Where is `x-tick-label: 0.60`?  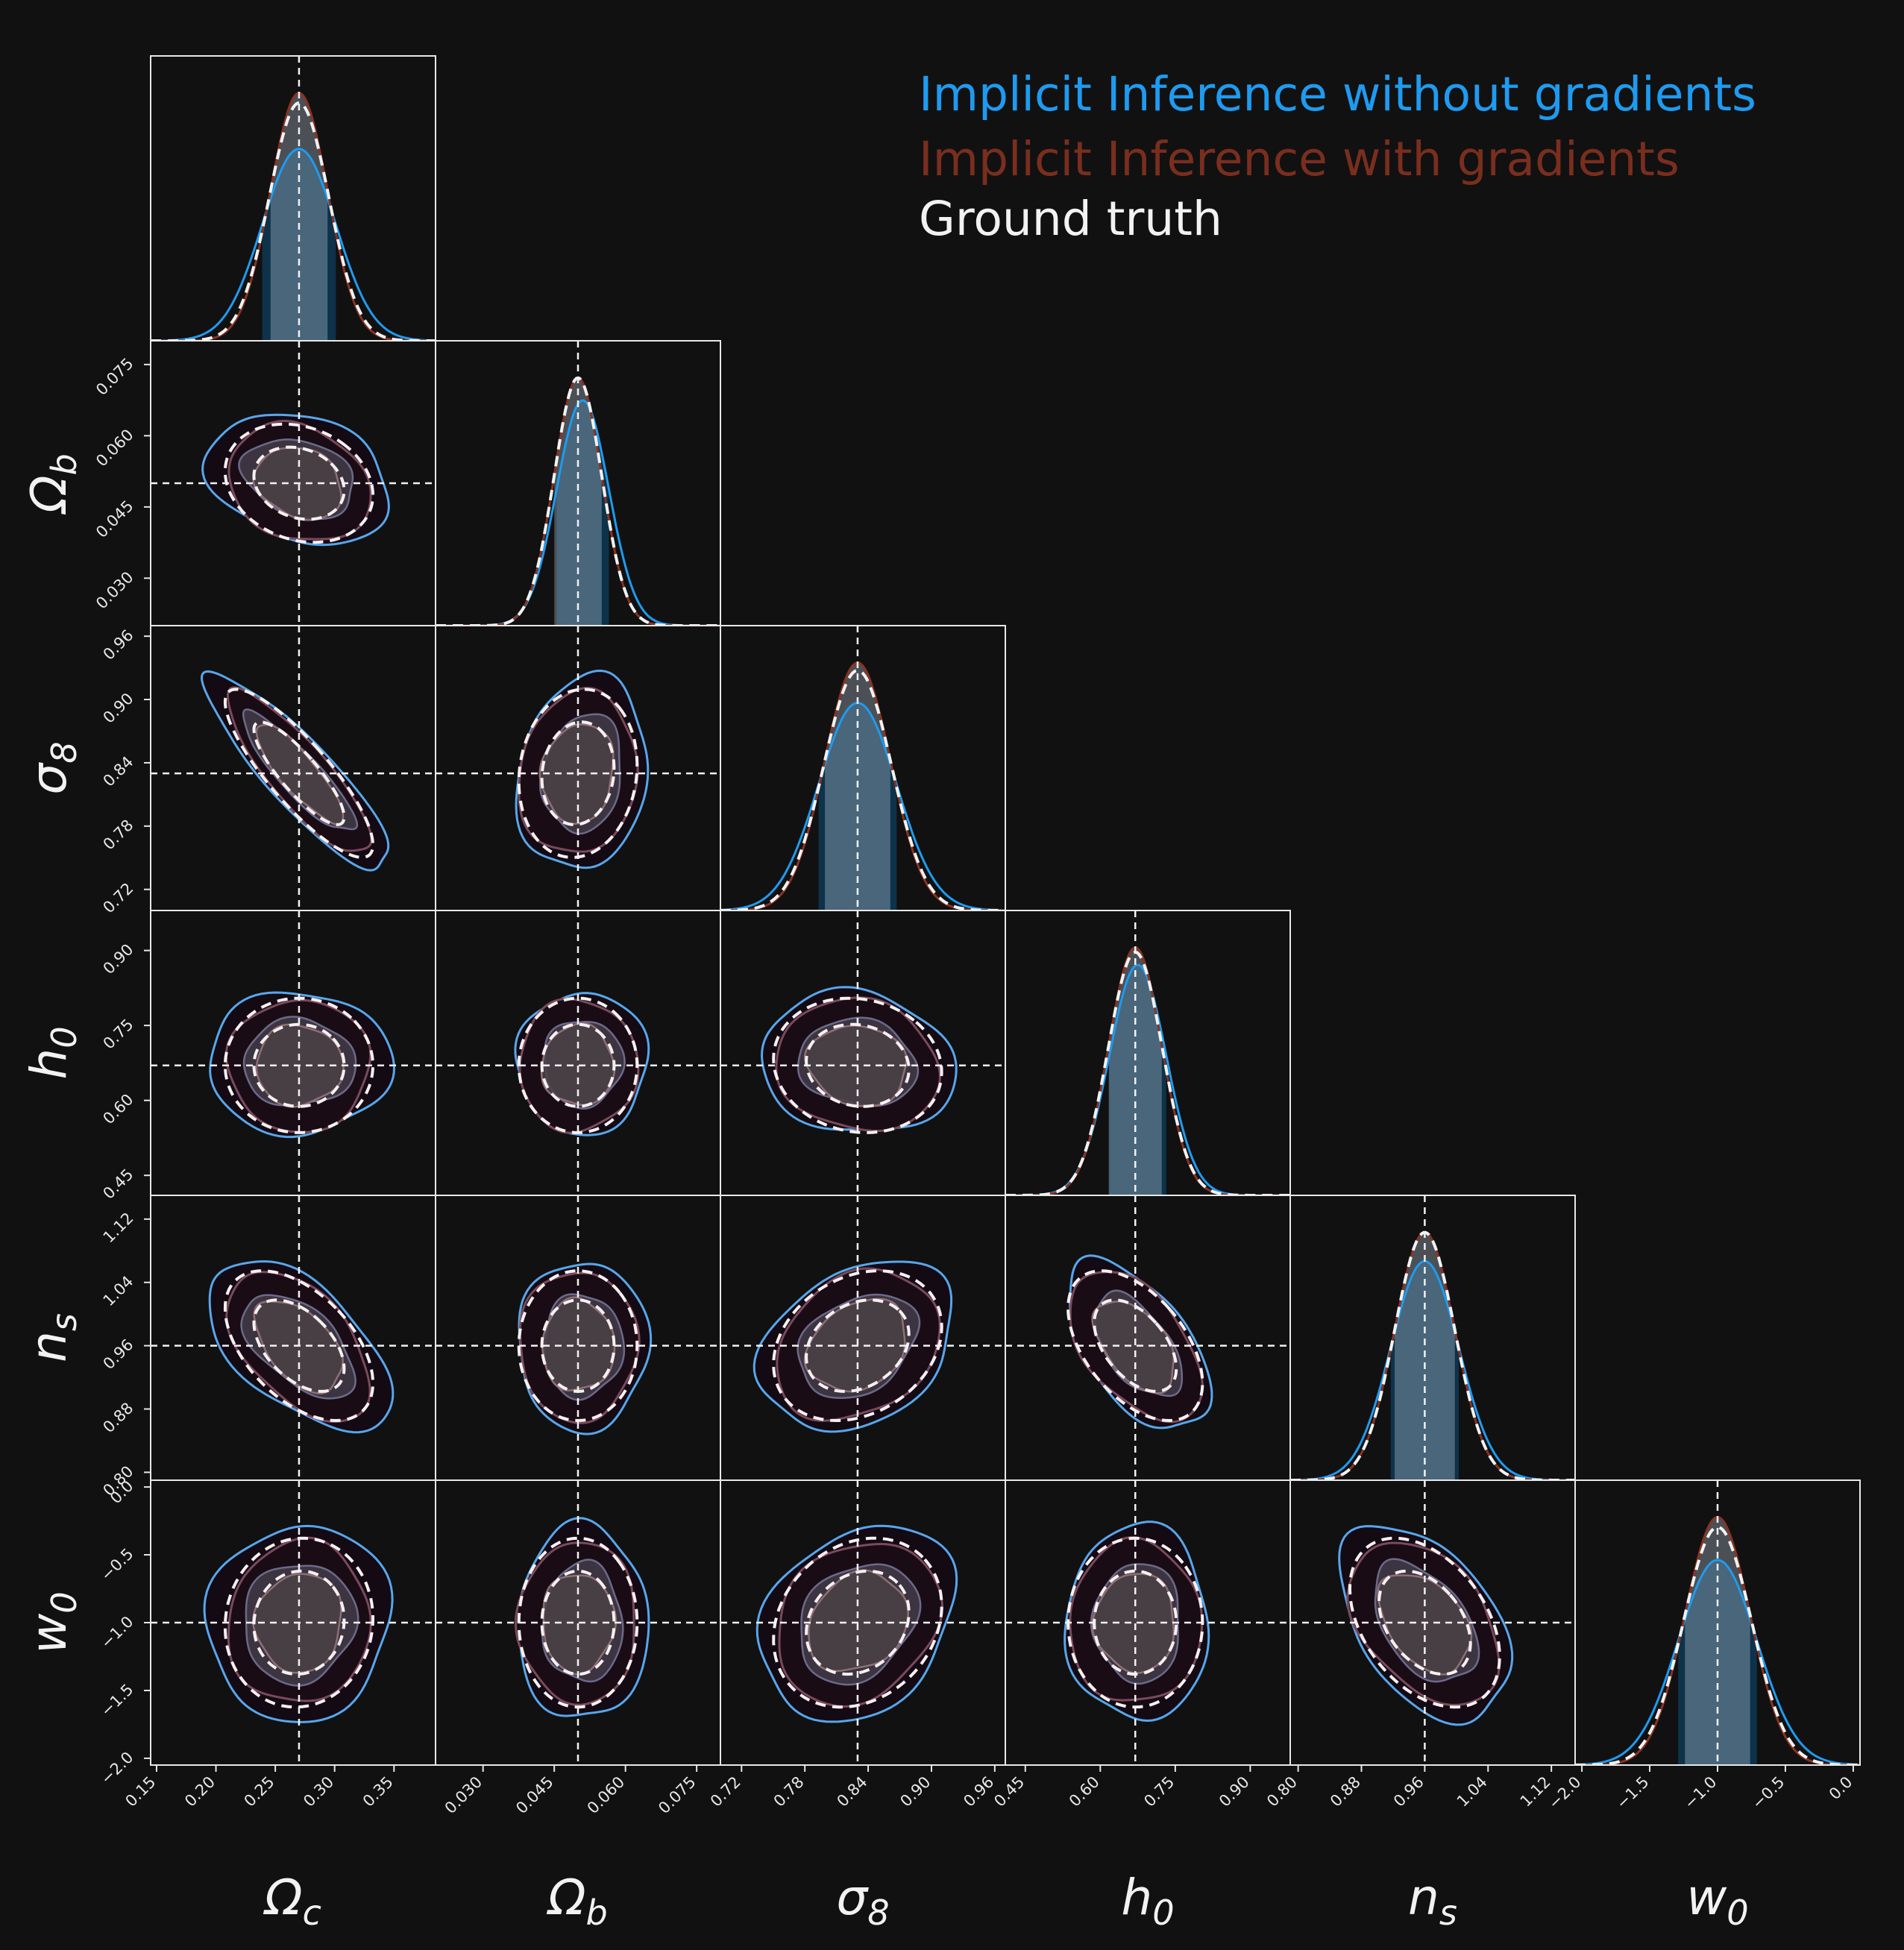
x-tick-label: 0.60 is located at coordinates (1084, 1792).